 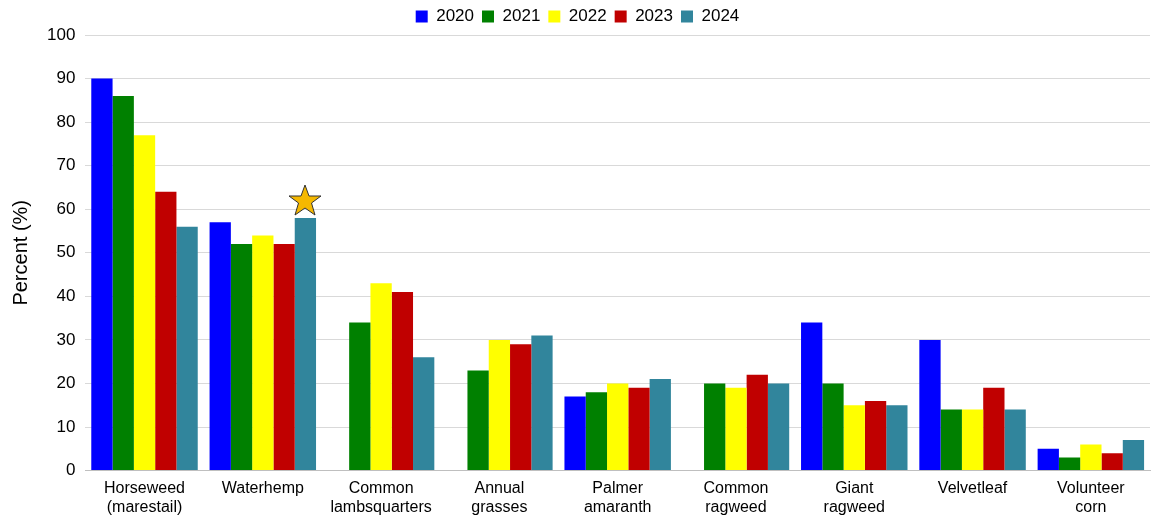 I want to click on x-tick-label: Giant ragweed, so click(x=854, y=496).